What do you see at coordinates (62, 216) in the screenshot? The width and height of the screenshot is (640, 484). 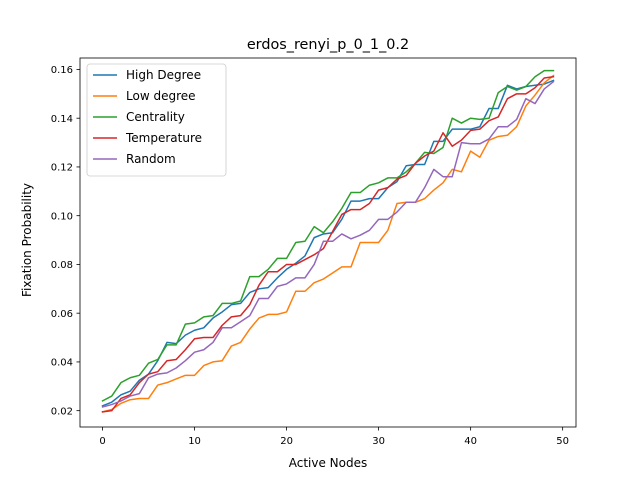 I see `y-tick-label: 0.10` at bounding box center [62, 216].